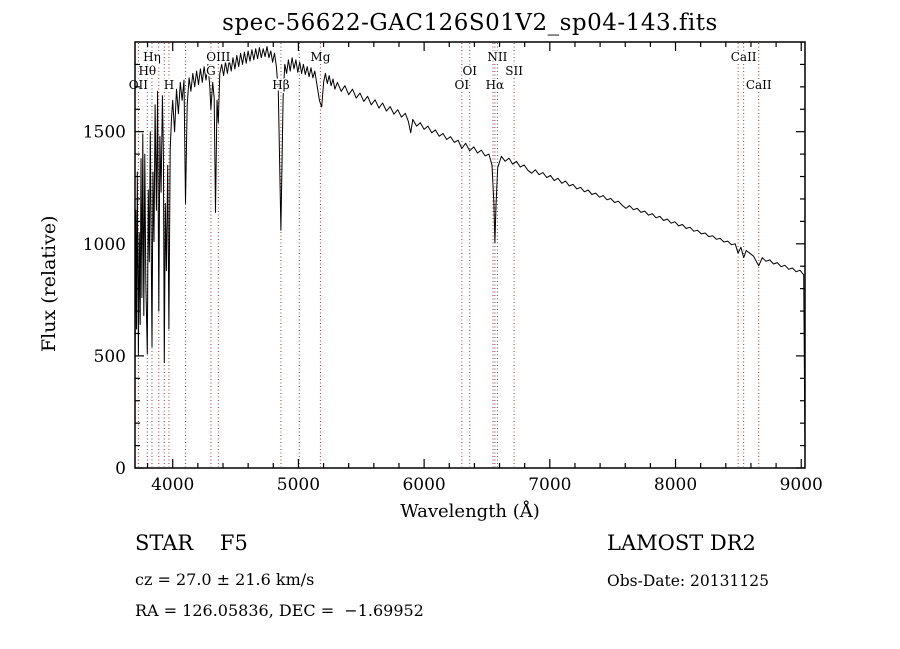 The width and height of the screenshot is (900, 649). I want to click on x-tick-label: 5000, so click(298, 485).